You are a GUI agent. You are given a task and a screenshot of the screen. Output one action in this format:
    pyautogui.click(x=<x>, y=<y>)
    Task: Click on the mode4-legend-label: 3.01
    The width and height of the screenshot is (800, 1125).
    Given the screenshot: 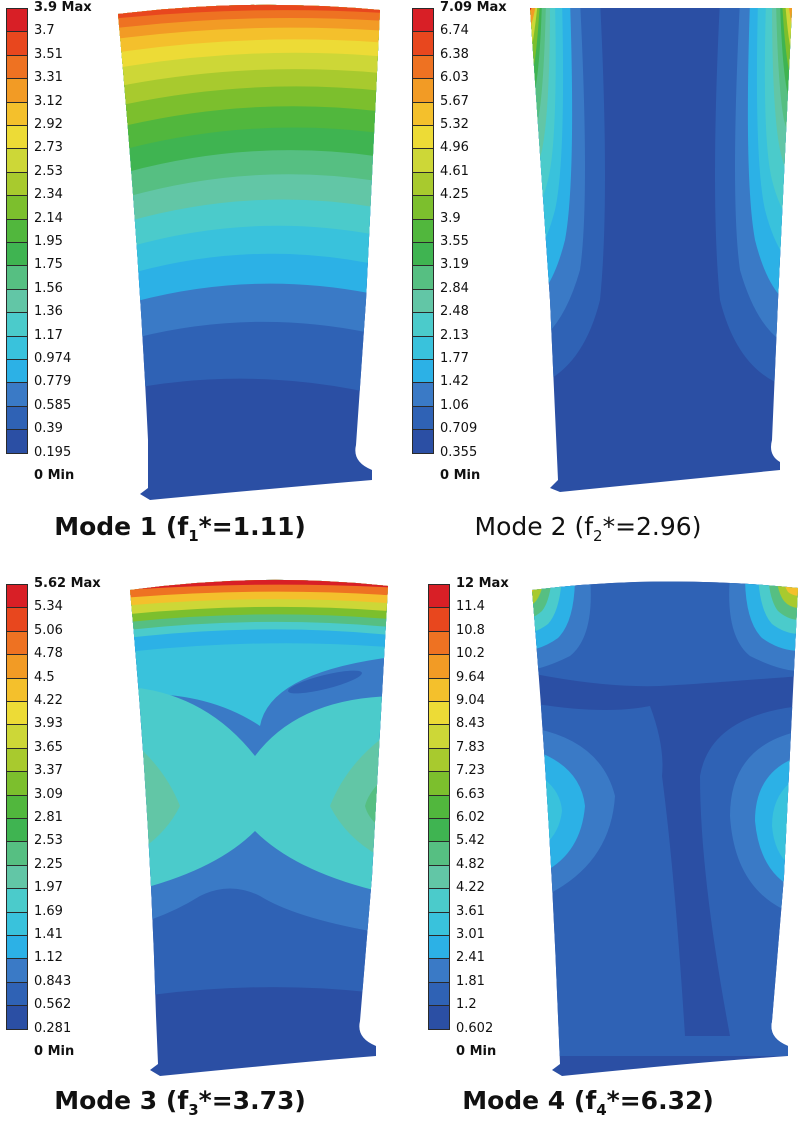 What is the action you would take?
    pyautogui.click(x=470, y=934)
    